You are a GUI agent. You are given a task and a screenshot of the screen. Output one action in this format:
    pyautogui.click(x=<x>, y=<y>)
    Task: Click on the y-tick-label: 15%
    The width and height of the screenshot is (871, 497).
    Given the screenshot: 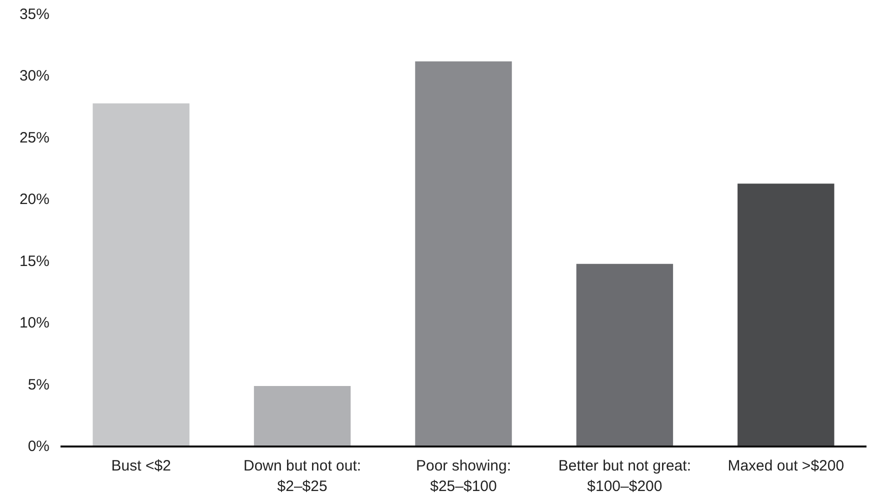 What is the action you would take?
    pyautogui.click(x=34, y=261)
    